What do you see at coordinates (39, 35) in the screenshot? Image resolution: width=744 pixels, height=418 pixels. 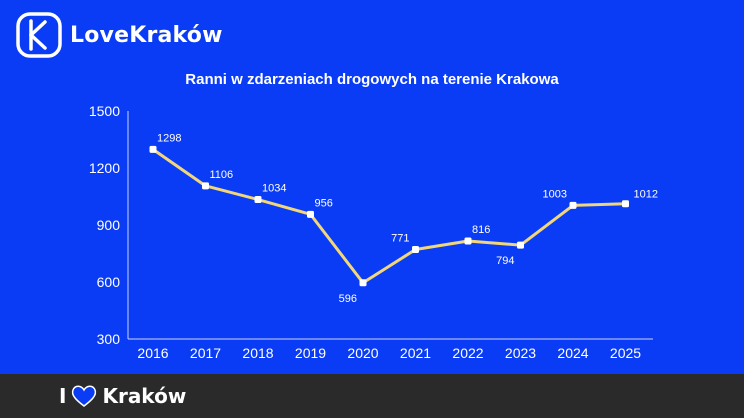 I see `lovekrakow-logo-icon` at bounding box center [39, 35].